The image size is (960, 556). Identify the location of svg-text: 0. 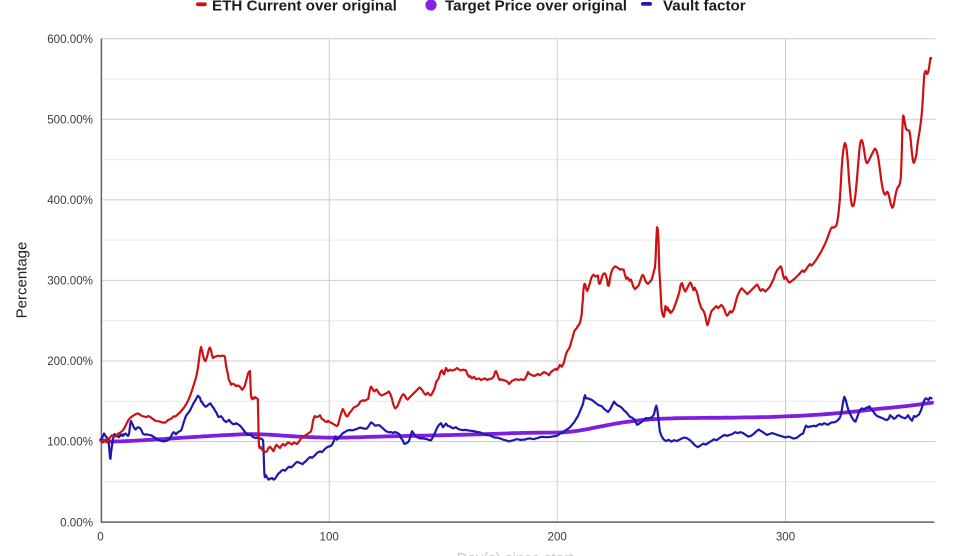
(100, 537).